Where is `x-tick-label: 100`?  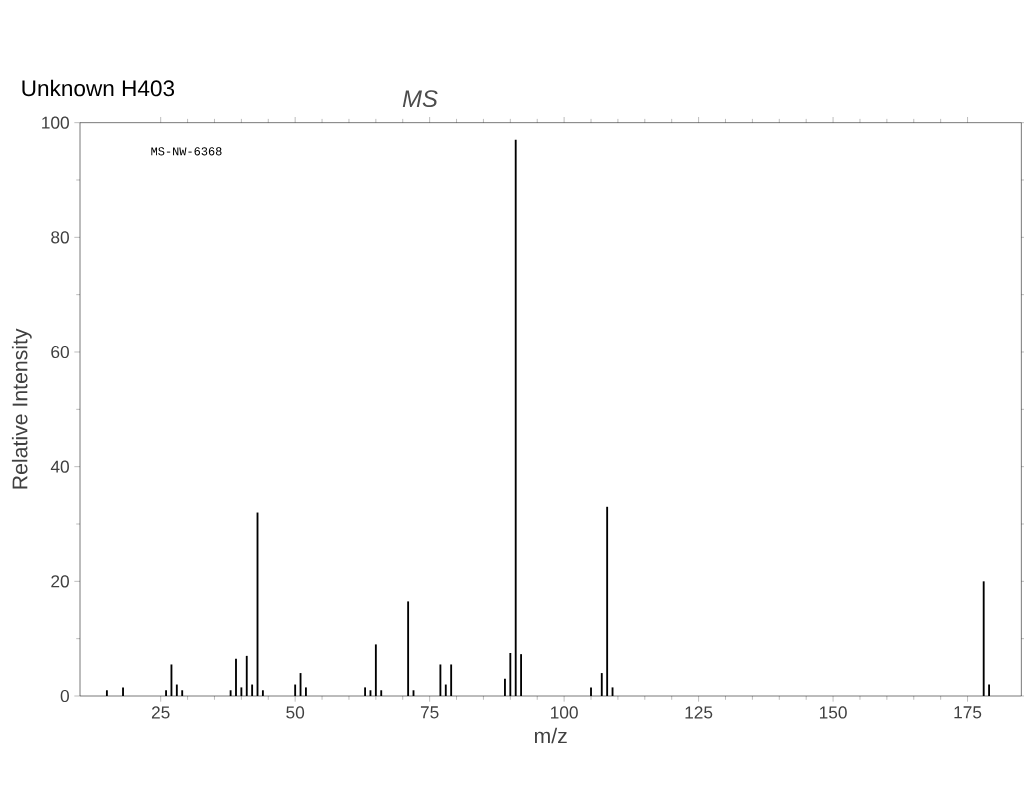 x-tick-label: 100 is located at coordinates (564, 712).